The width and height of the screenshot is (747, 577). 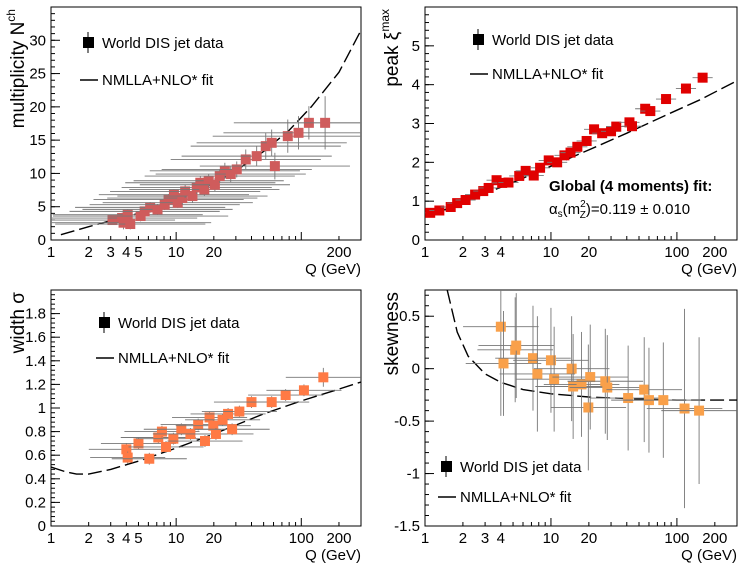 What do you see at coordinates (37, 74) in the screenshot?
I see `y-tick-label: 25` at bounding box center [37, 74].